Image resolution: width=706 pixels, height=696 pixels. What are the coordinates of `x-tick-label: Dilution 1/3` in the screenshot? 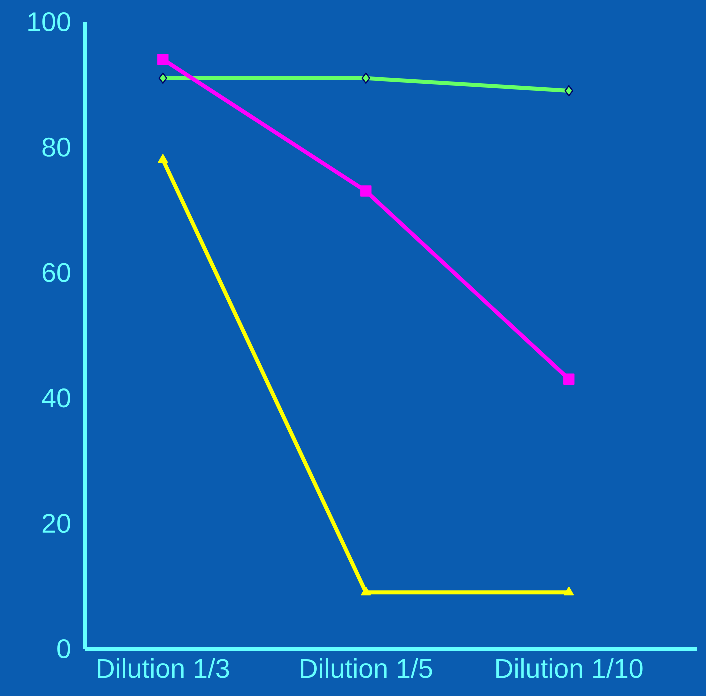 It's located at (164, 668).